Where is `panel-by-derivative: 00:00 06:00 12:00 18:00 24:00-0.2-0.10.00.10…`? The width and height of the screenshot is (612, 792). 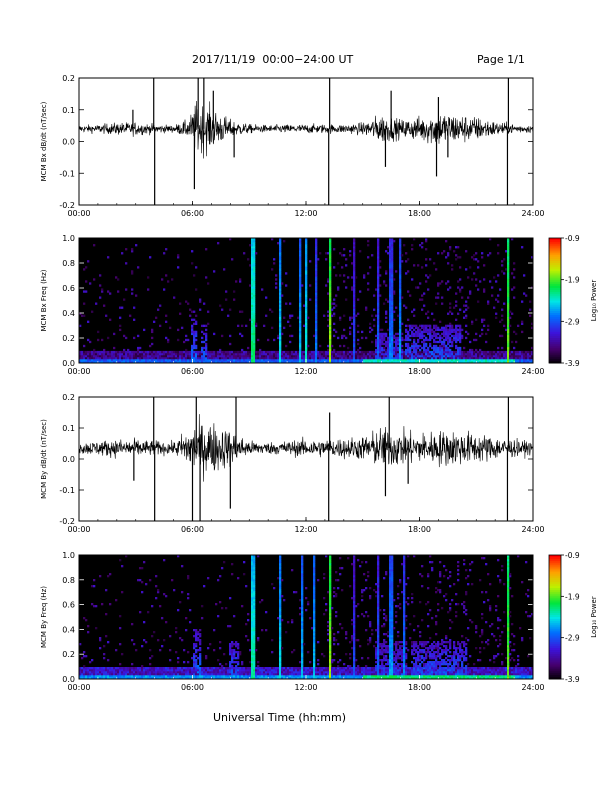 panel-by-derivative: 00:00 06:00 12:00 18:00 24:00-0.2-0.10.00.10… is located at coordinates (292, 463).